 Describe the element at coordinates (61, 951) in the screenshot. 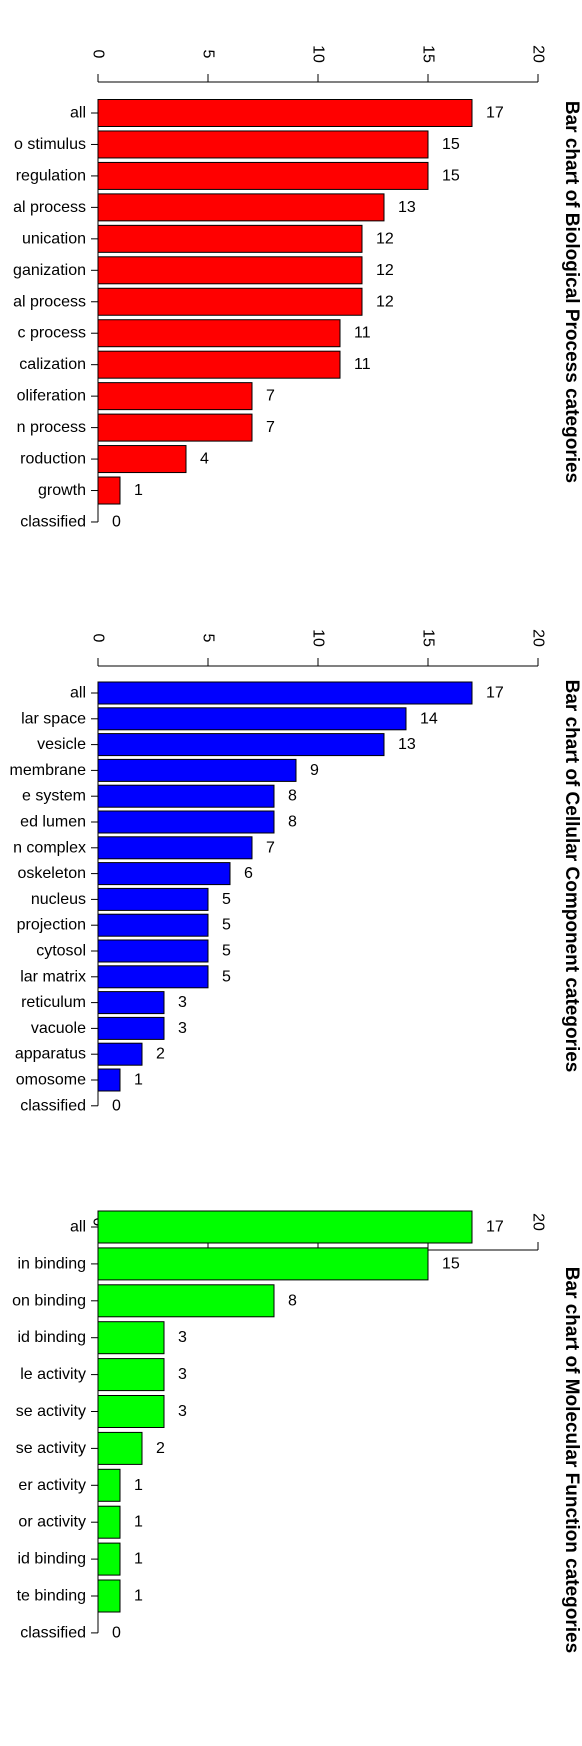

I see `category-label: cytosol` at that location.